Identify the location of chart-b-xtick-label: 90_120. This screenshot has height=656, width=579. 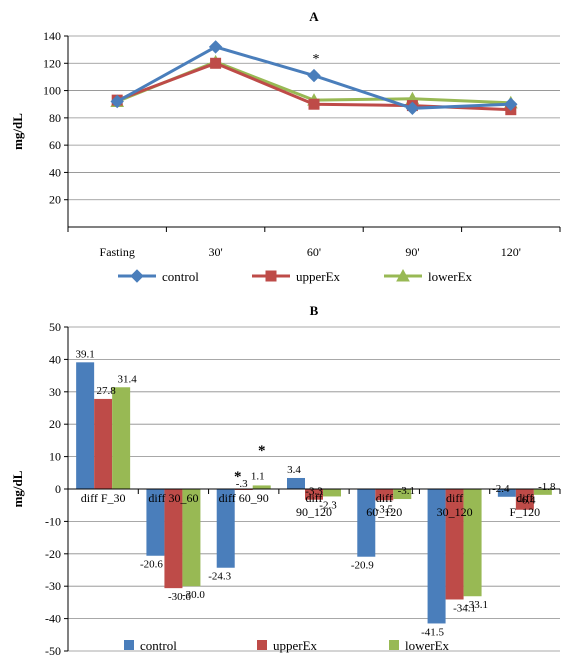
(314, 512).